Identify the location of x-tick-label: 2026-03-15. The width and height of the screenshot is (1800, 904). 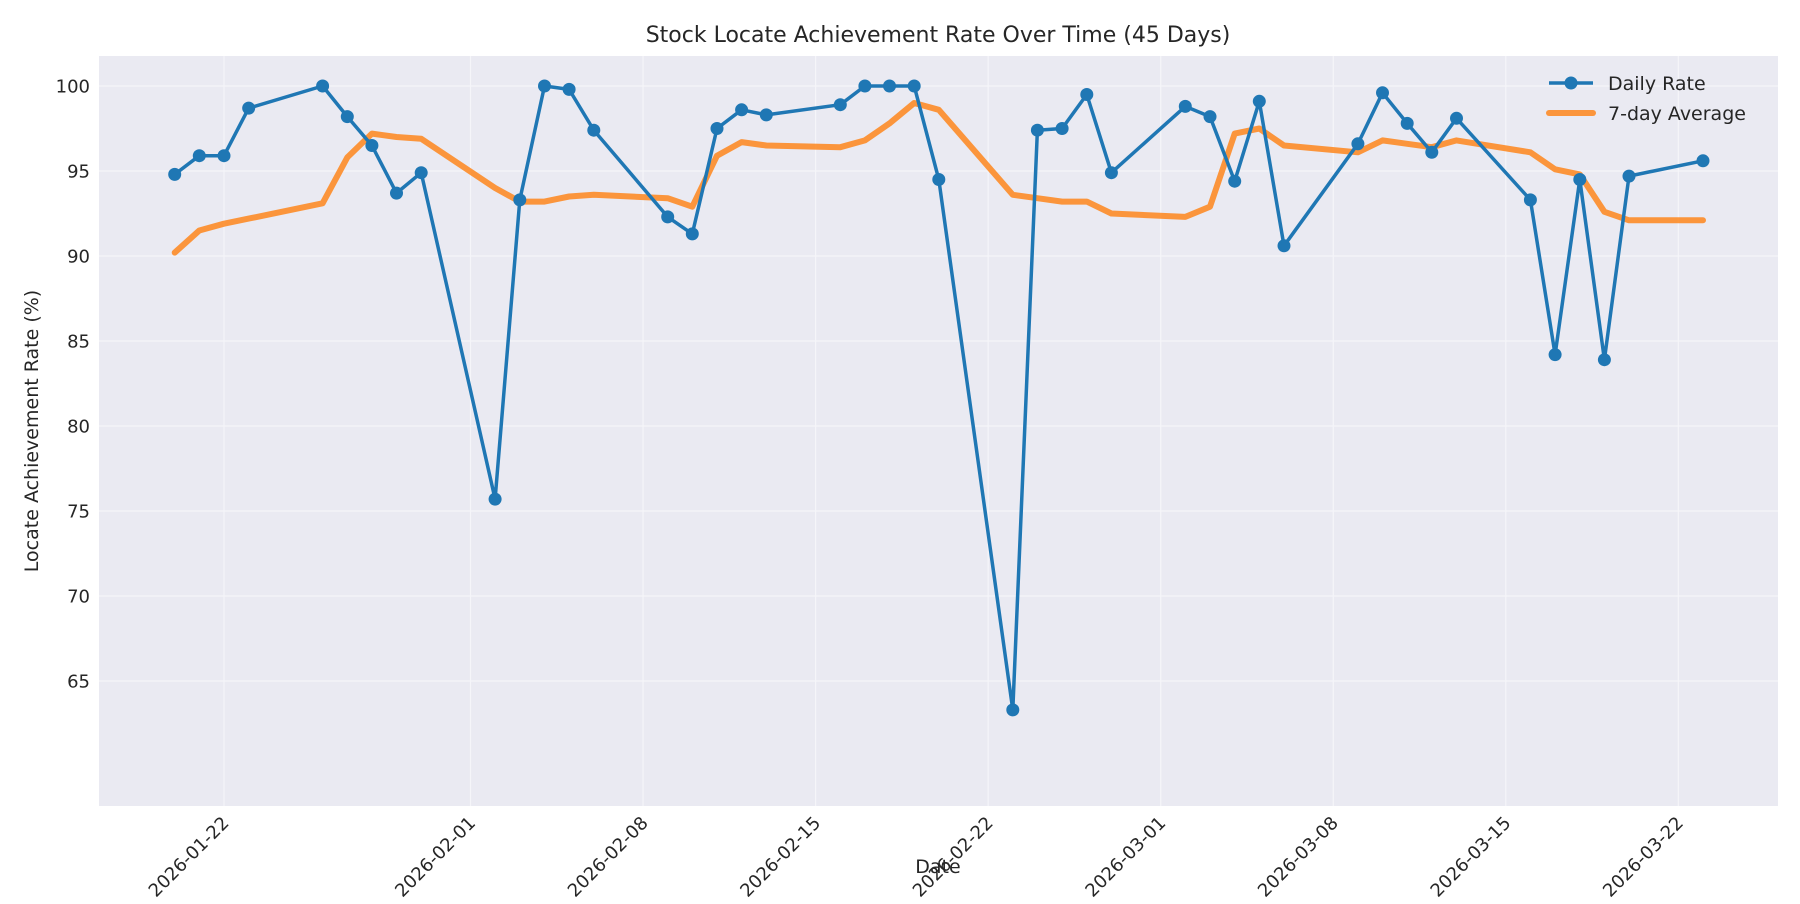
(1471, 856).